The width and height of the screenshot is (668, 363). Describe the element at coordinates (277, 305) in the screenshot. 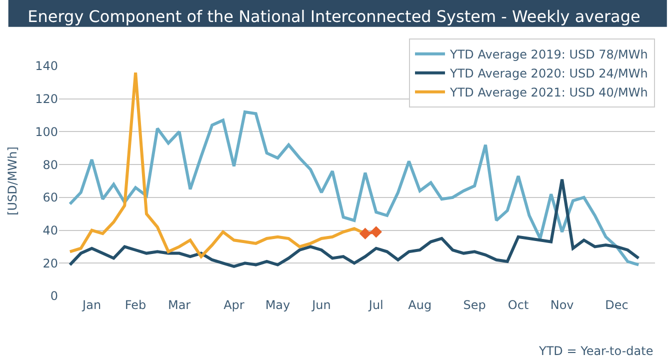

I see `x-tick-label: May` at that location.